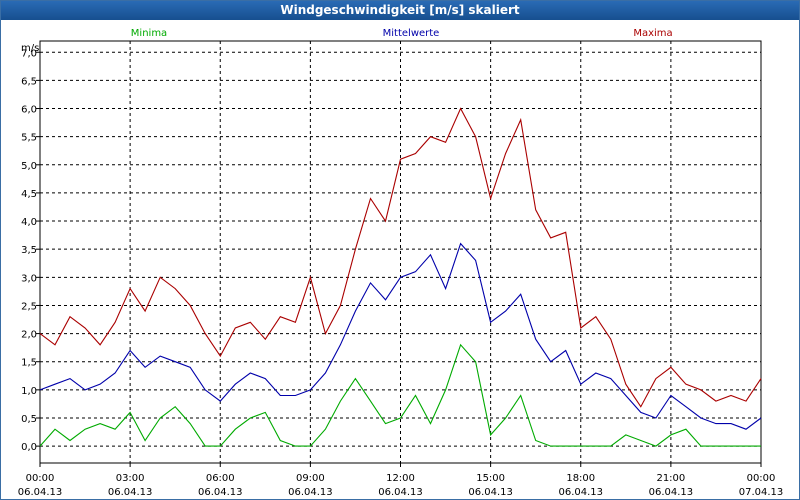 The image size is (800, 500). Describe the element at coordinates (29, 53) in the screenshot. I see `y-tick-label: 7,0` at that location.